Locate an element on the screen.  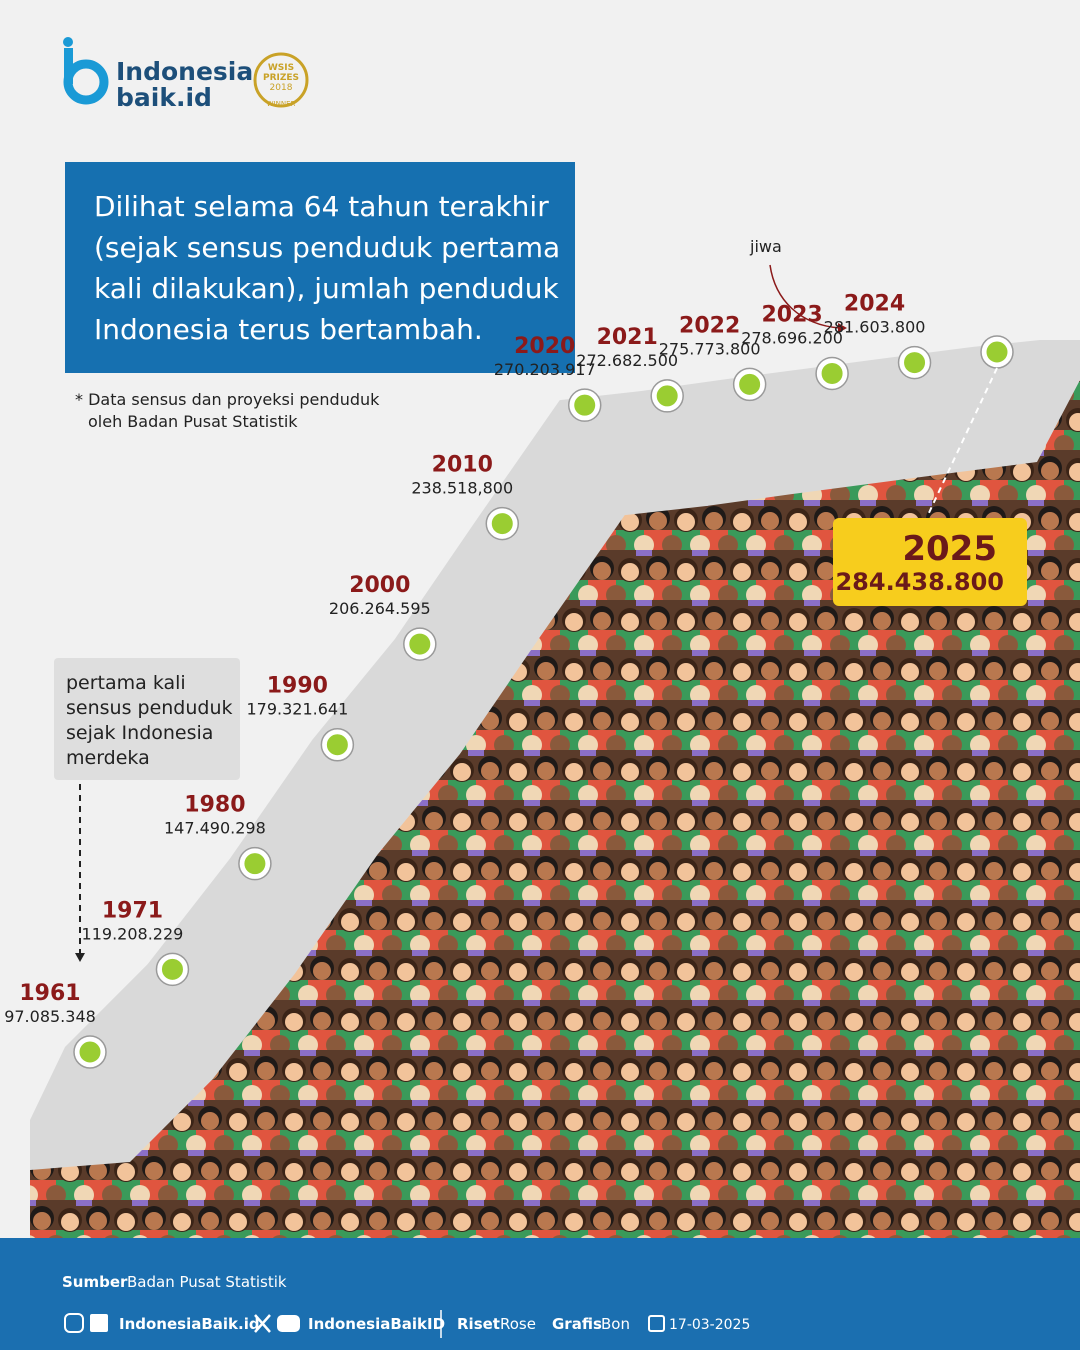
badge-text: 2018 is located at coordinates (281, 88).